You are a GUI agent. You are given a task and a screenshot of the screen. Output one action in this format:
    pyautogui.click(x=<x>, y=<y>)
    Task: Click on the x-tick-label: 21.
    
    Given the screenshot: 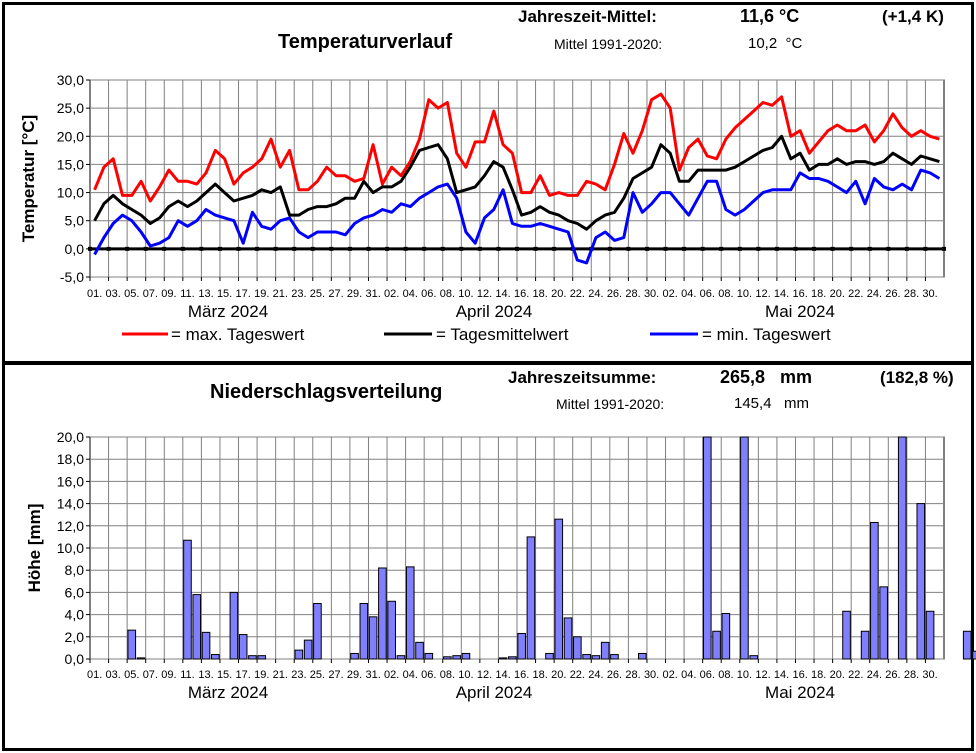 What is the action you would take?
    pyautogui.click(x=280, y=675)
    